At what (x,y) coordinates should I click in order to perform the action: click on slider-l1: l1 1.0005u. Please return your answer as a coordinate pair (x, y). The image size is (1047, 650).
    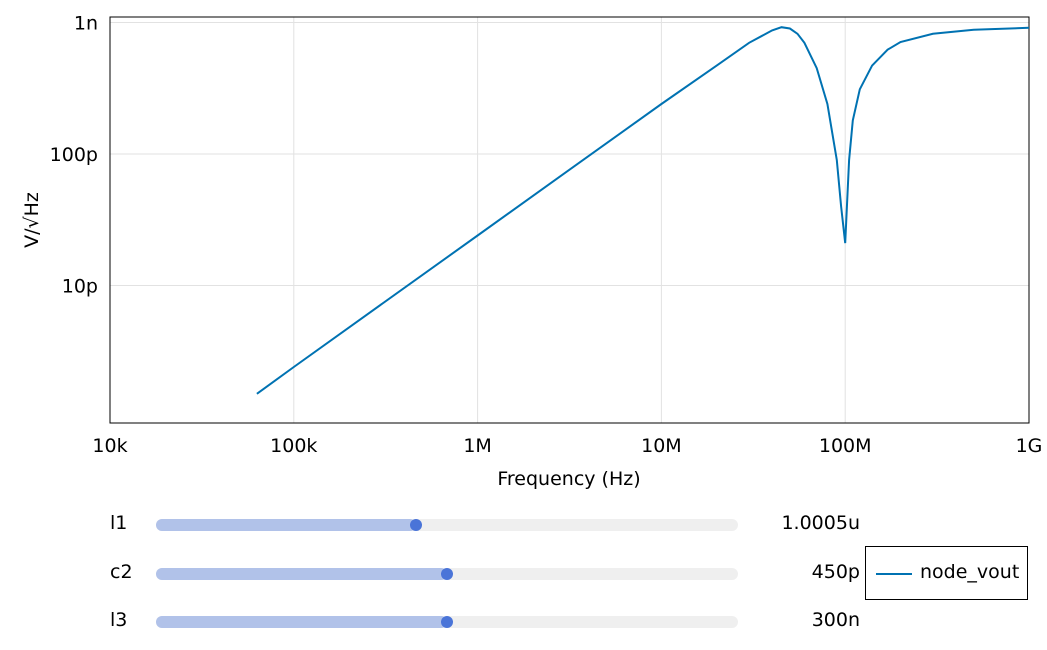
    Looking at the image, I should click on (430, 524).